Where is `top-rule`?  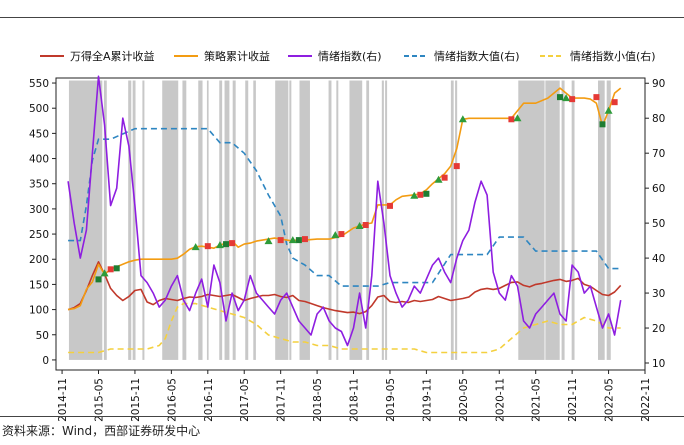 top-rule is located at coordinates (342, 17).